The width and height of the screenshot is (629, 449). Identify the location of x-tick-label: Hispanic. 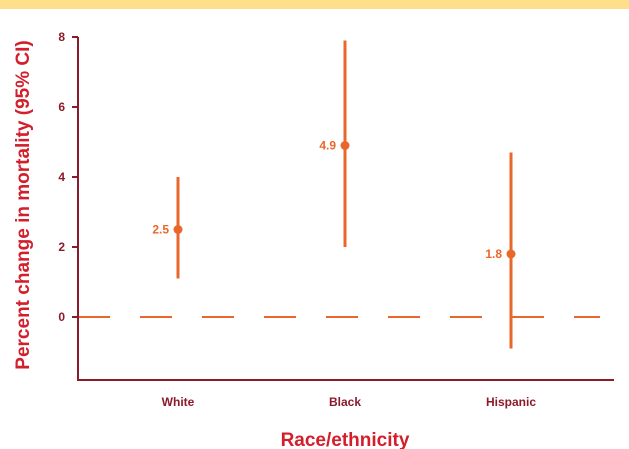
(511, 402).